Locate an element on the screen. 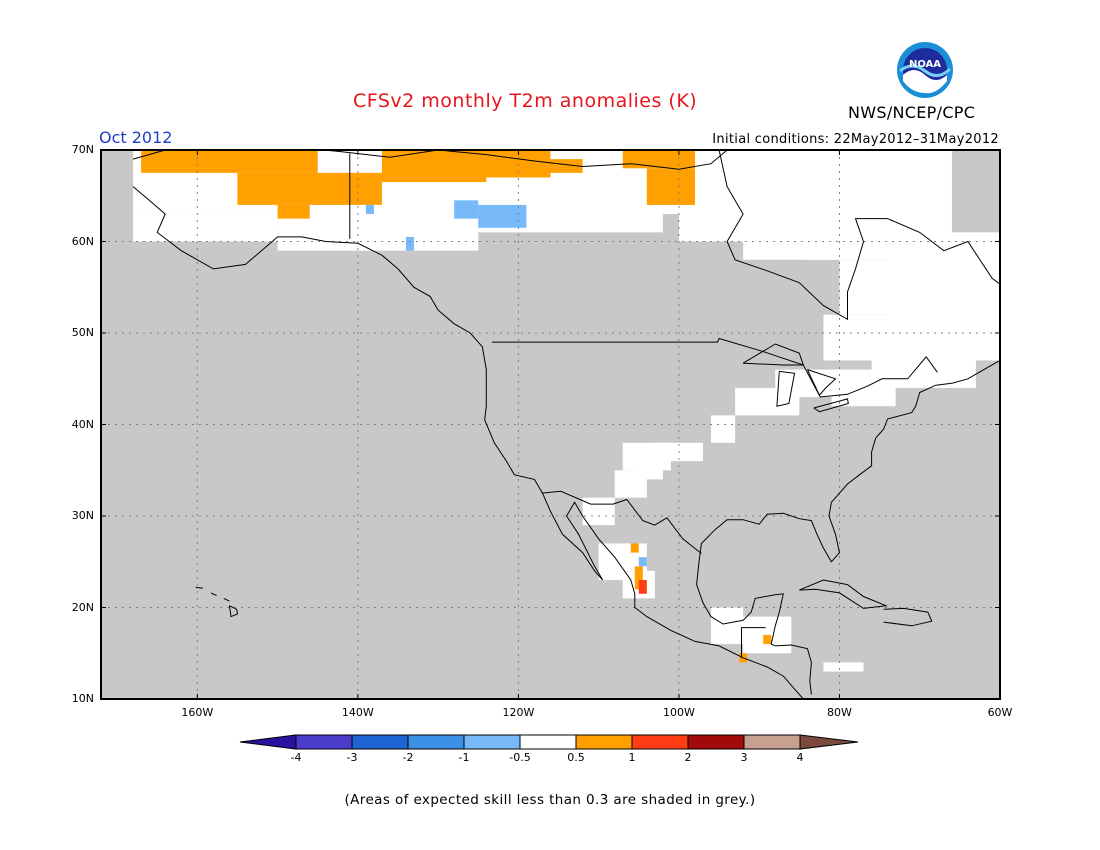 The height and width of the screenshot is (850, 1100). lat-label: 50N is located at coordinates (82, 332).